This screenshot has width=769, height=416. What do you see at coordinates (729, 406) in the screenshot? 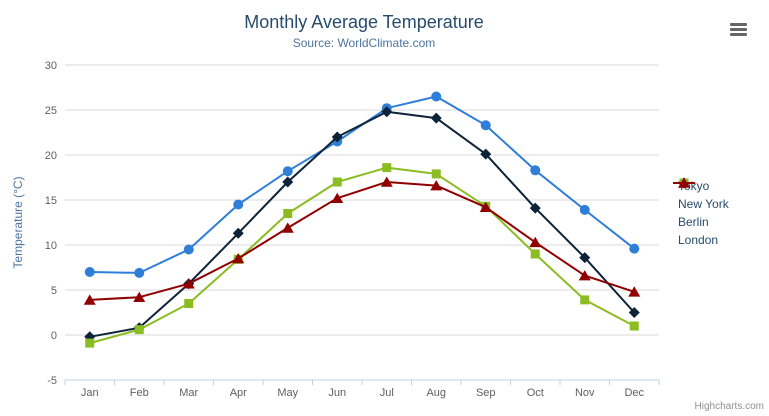
I see `credits-link: Highcharts.com` at bounding box center [729, 406].